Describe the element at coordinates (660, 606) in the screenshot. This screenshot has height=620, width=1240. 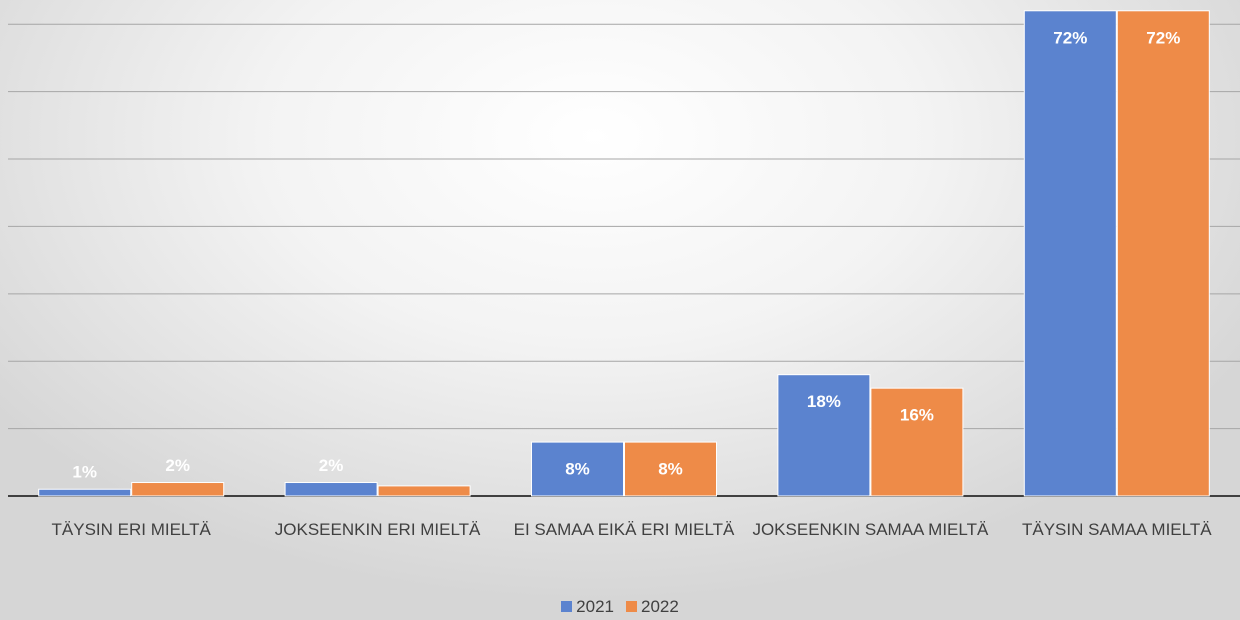
I see `legend-label: 2022` at that location.